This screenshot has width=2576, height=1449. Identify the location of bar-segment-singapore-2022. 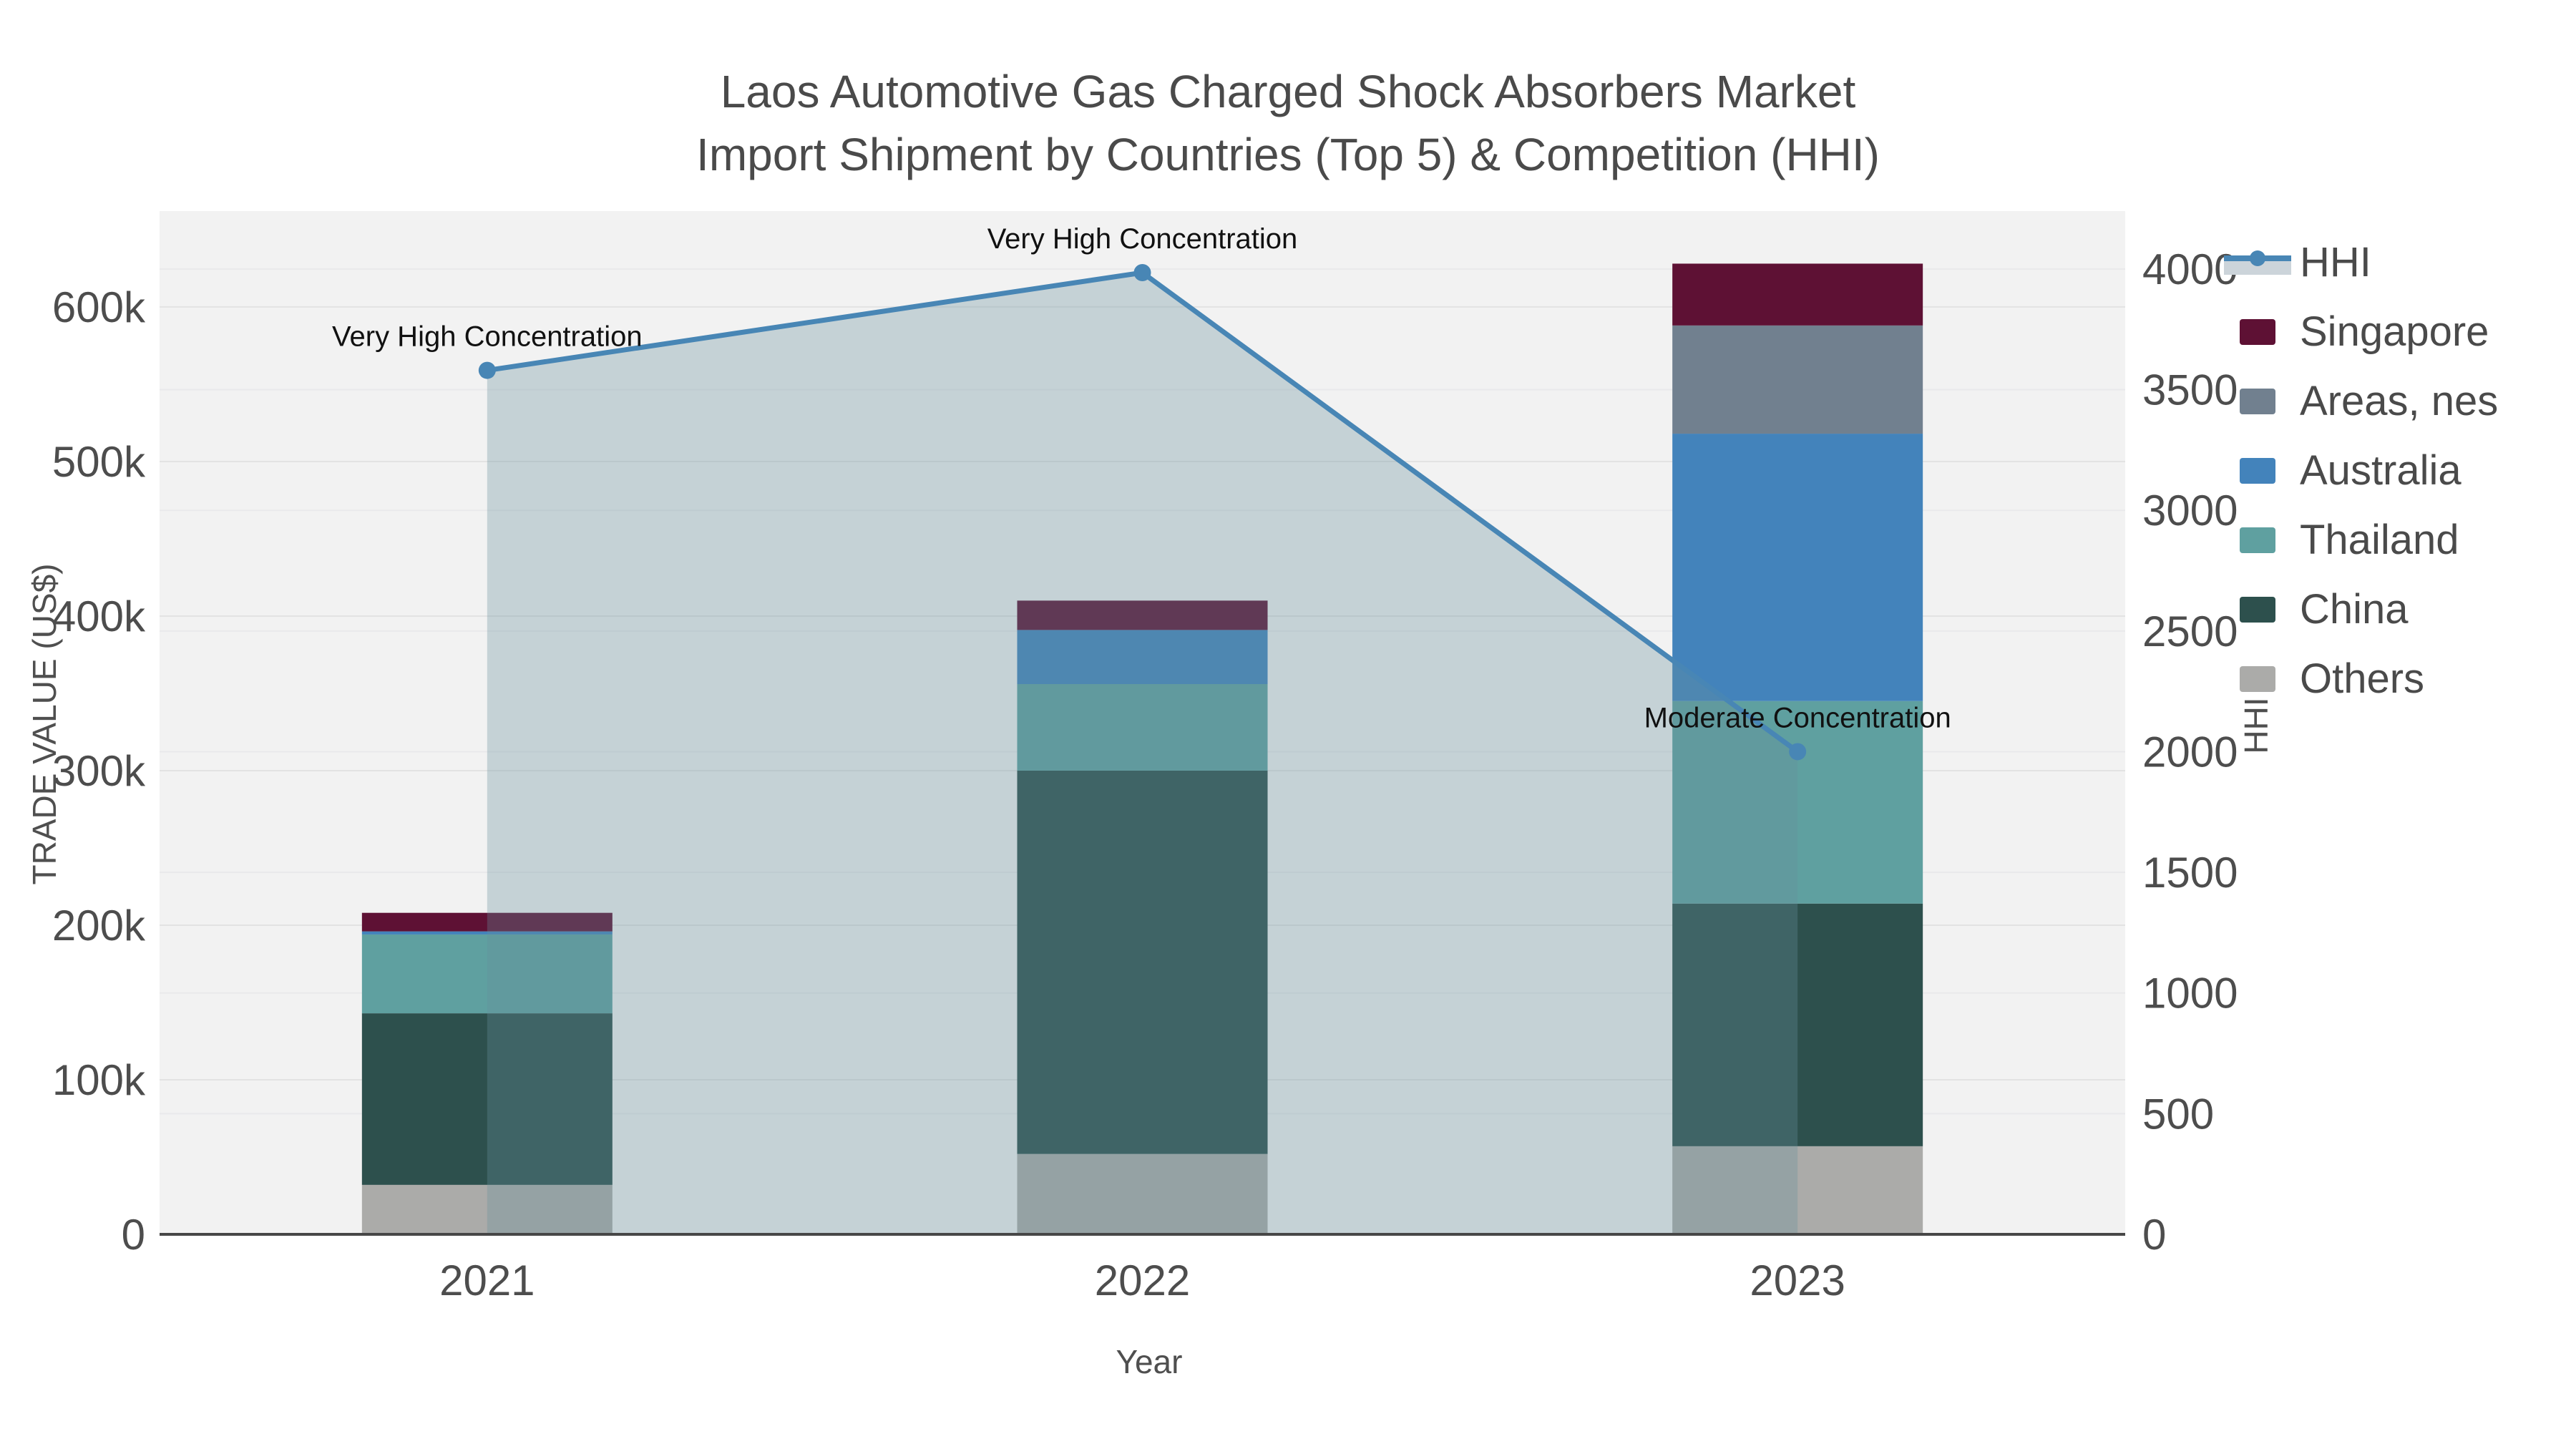
(1142, 615).